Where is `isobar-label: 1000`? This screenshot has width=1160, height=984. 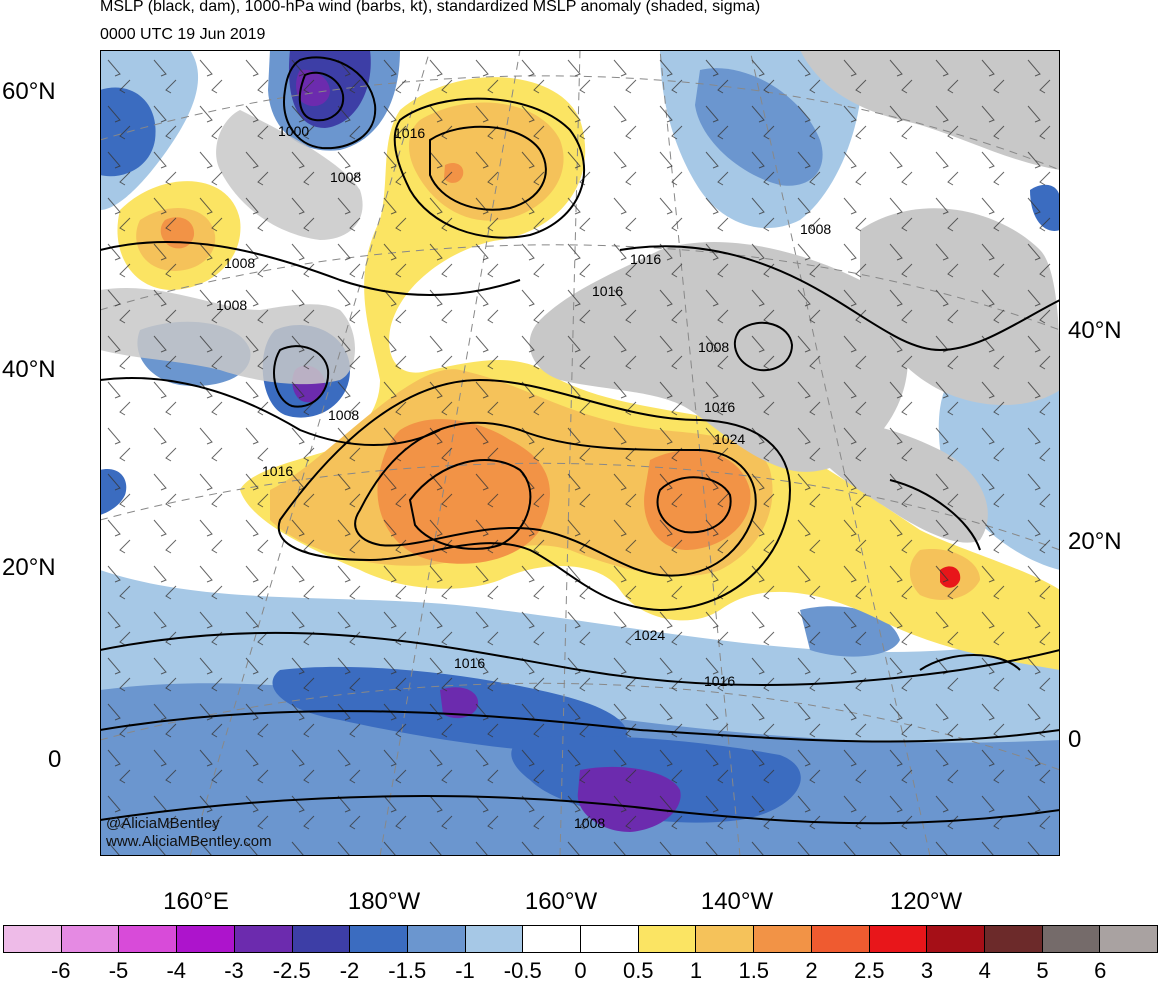 isobar-label: 1000 is located at coordinates (293, 131).